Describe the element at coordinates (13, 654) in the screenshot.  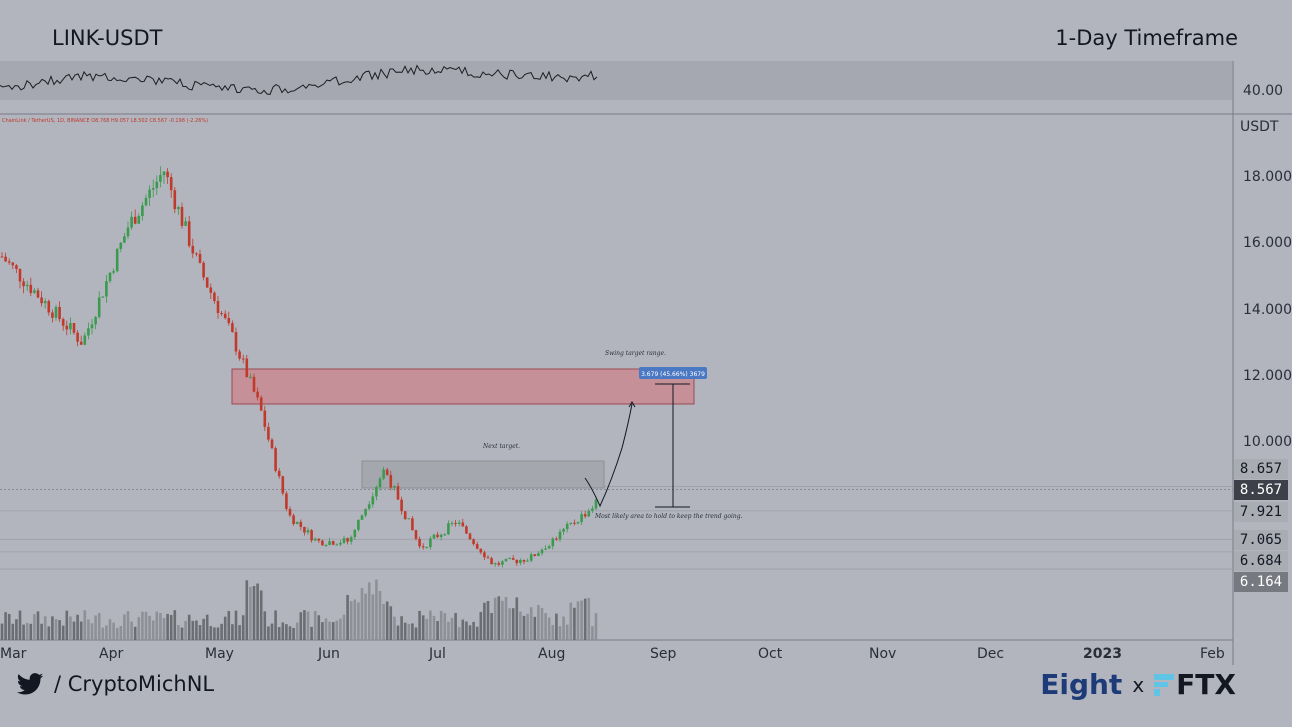
I see `x-tick: Mar` at that location.